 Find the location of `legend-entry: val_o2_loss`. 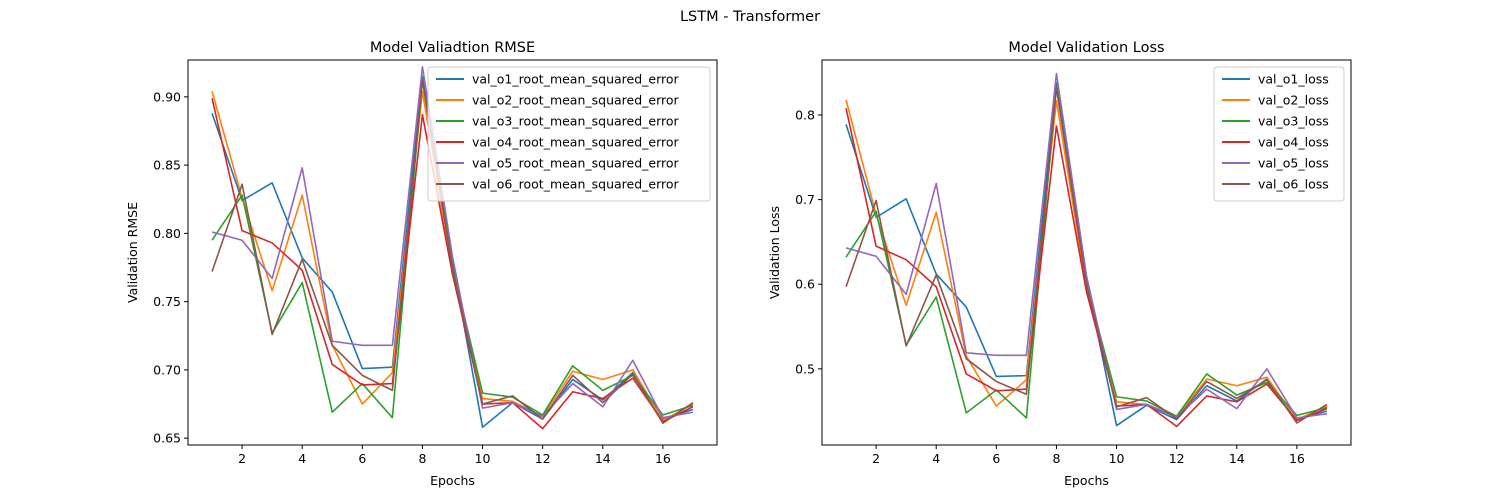

legend-entry: val_o2_loss is located at coordinates (1293, 100).